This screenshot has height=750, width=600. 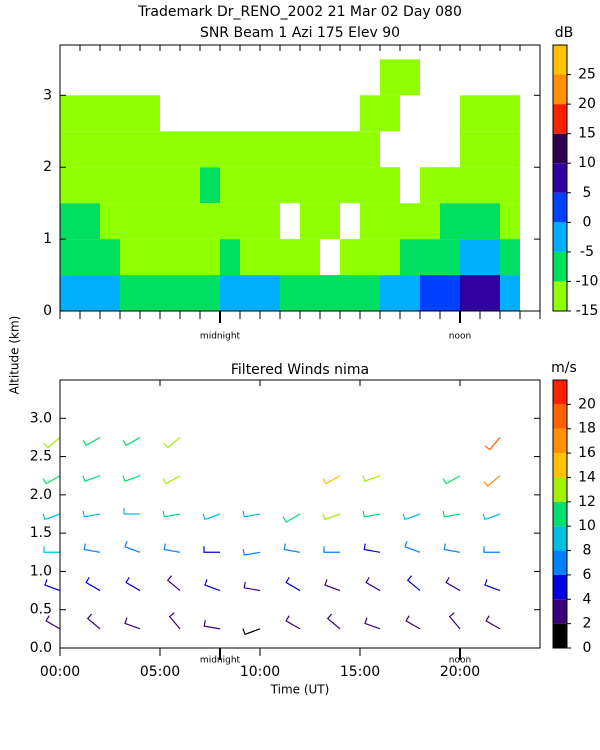 What do you see at coordinates (587, 599) in the screenshot?
I see `colorbar-tick-label: 4` at bounding box center [587, 599].